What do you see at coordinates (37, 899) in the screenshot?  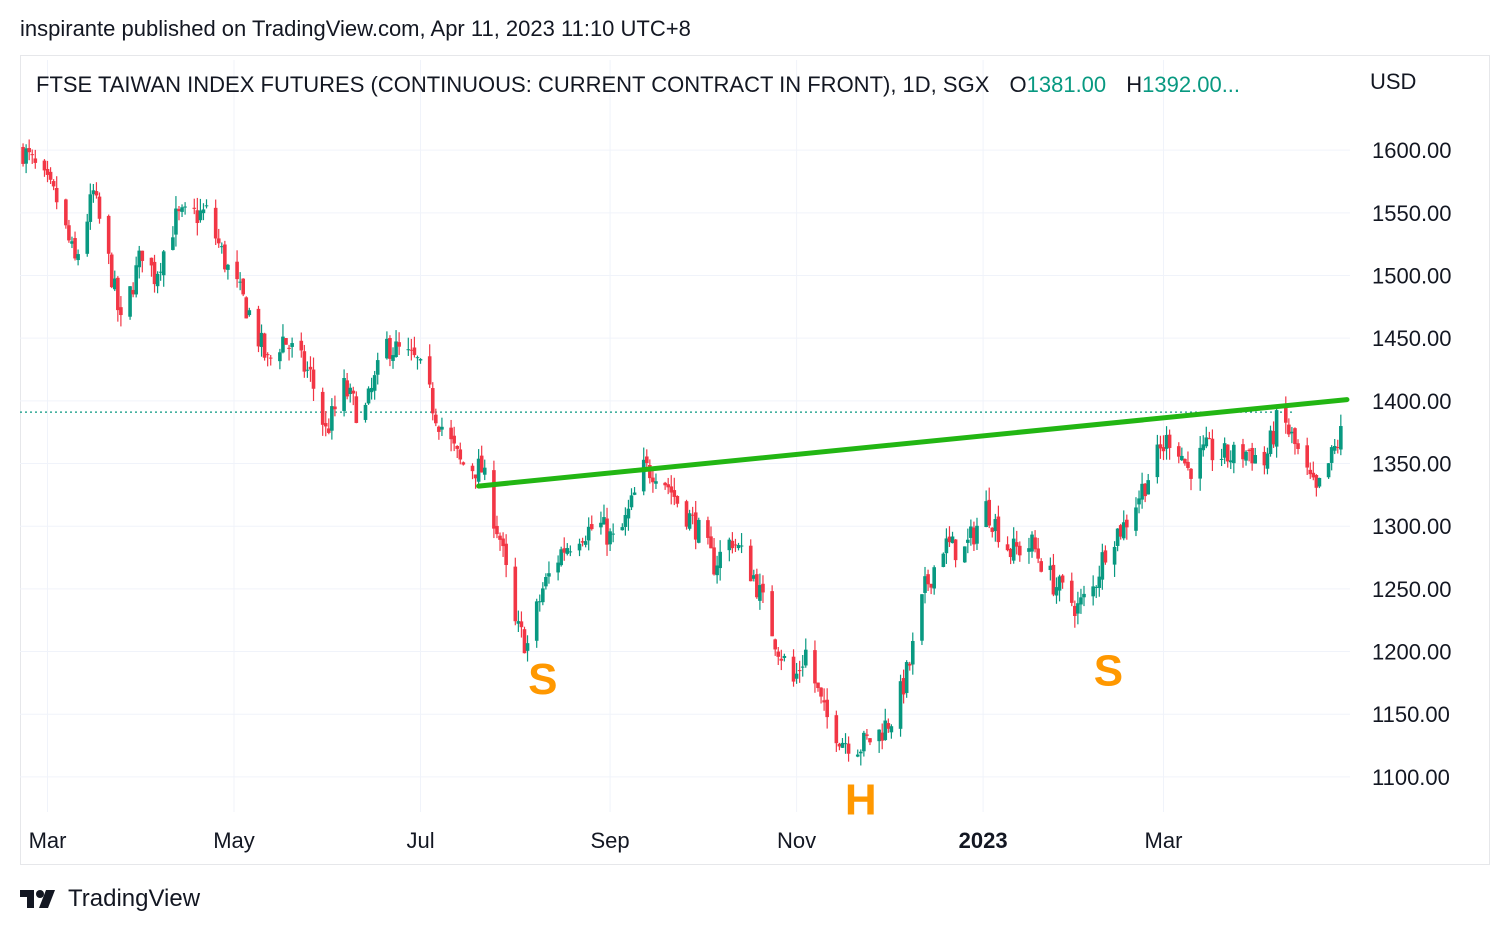 I see `tradingview-logo-icon` at bounding box center [37, 899].